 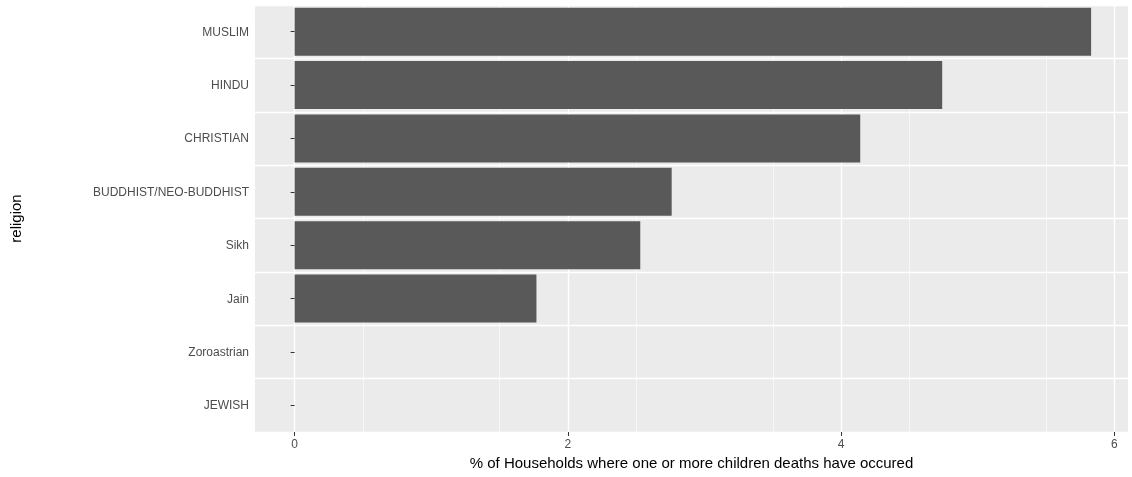 I want to click on y-tick-label: JEWISH, so click(x=226, y=405).